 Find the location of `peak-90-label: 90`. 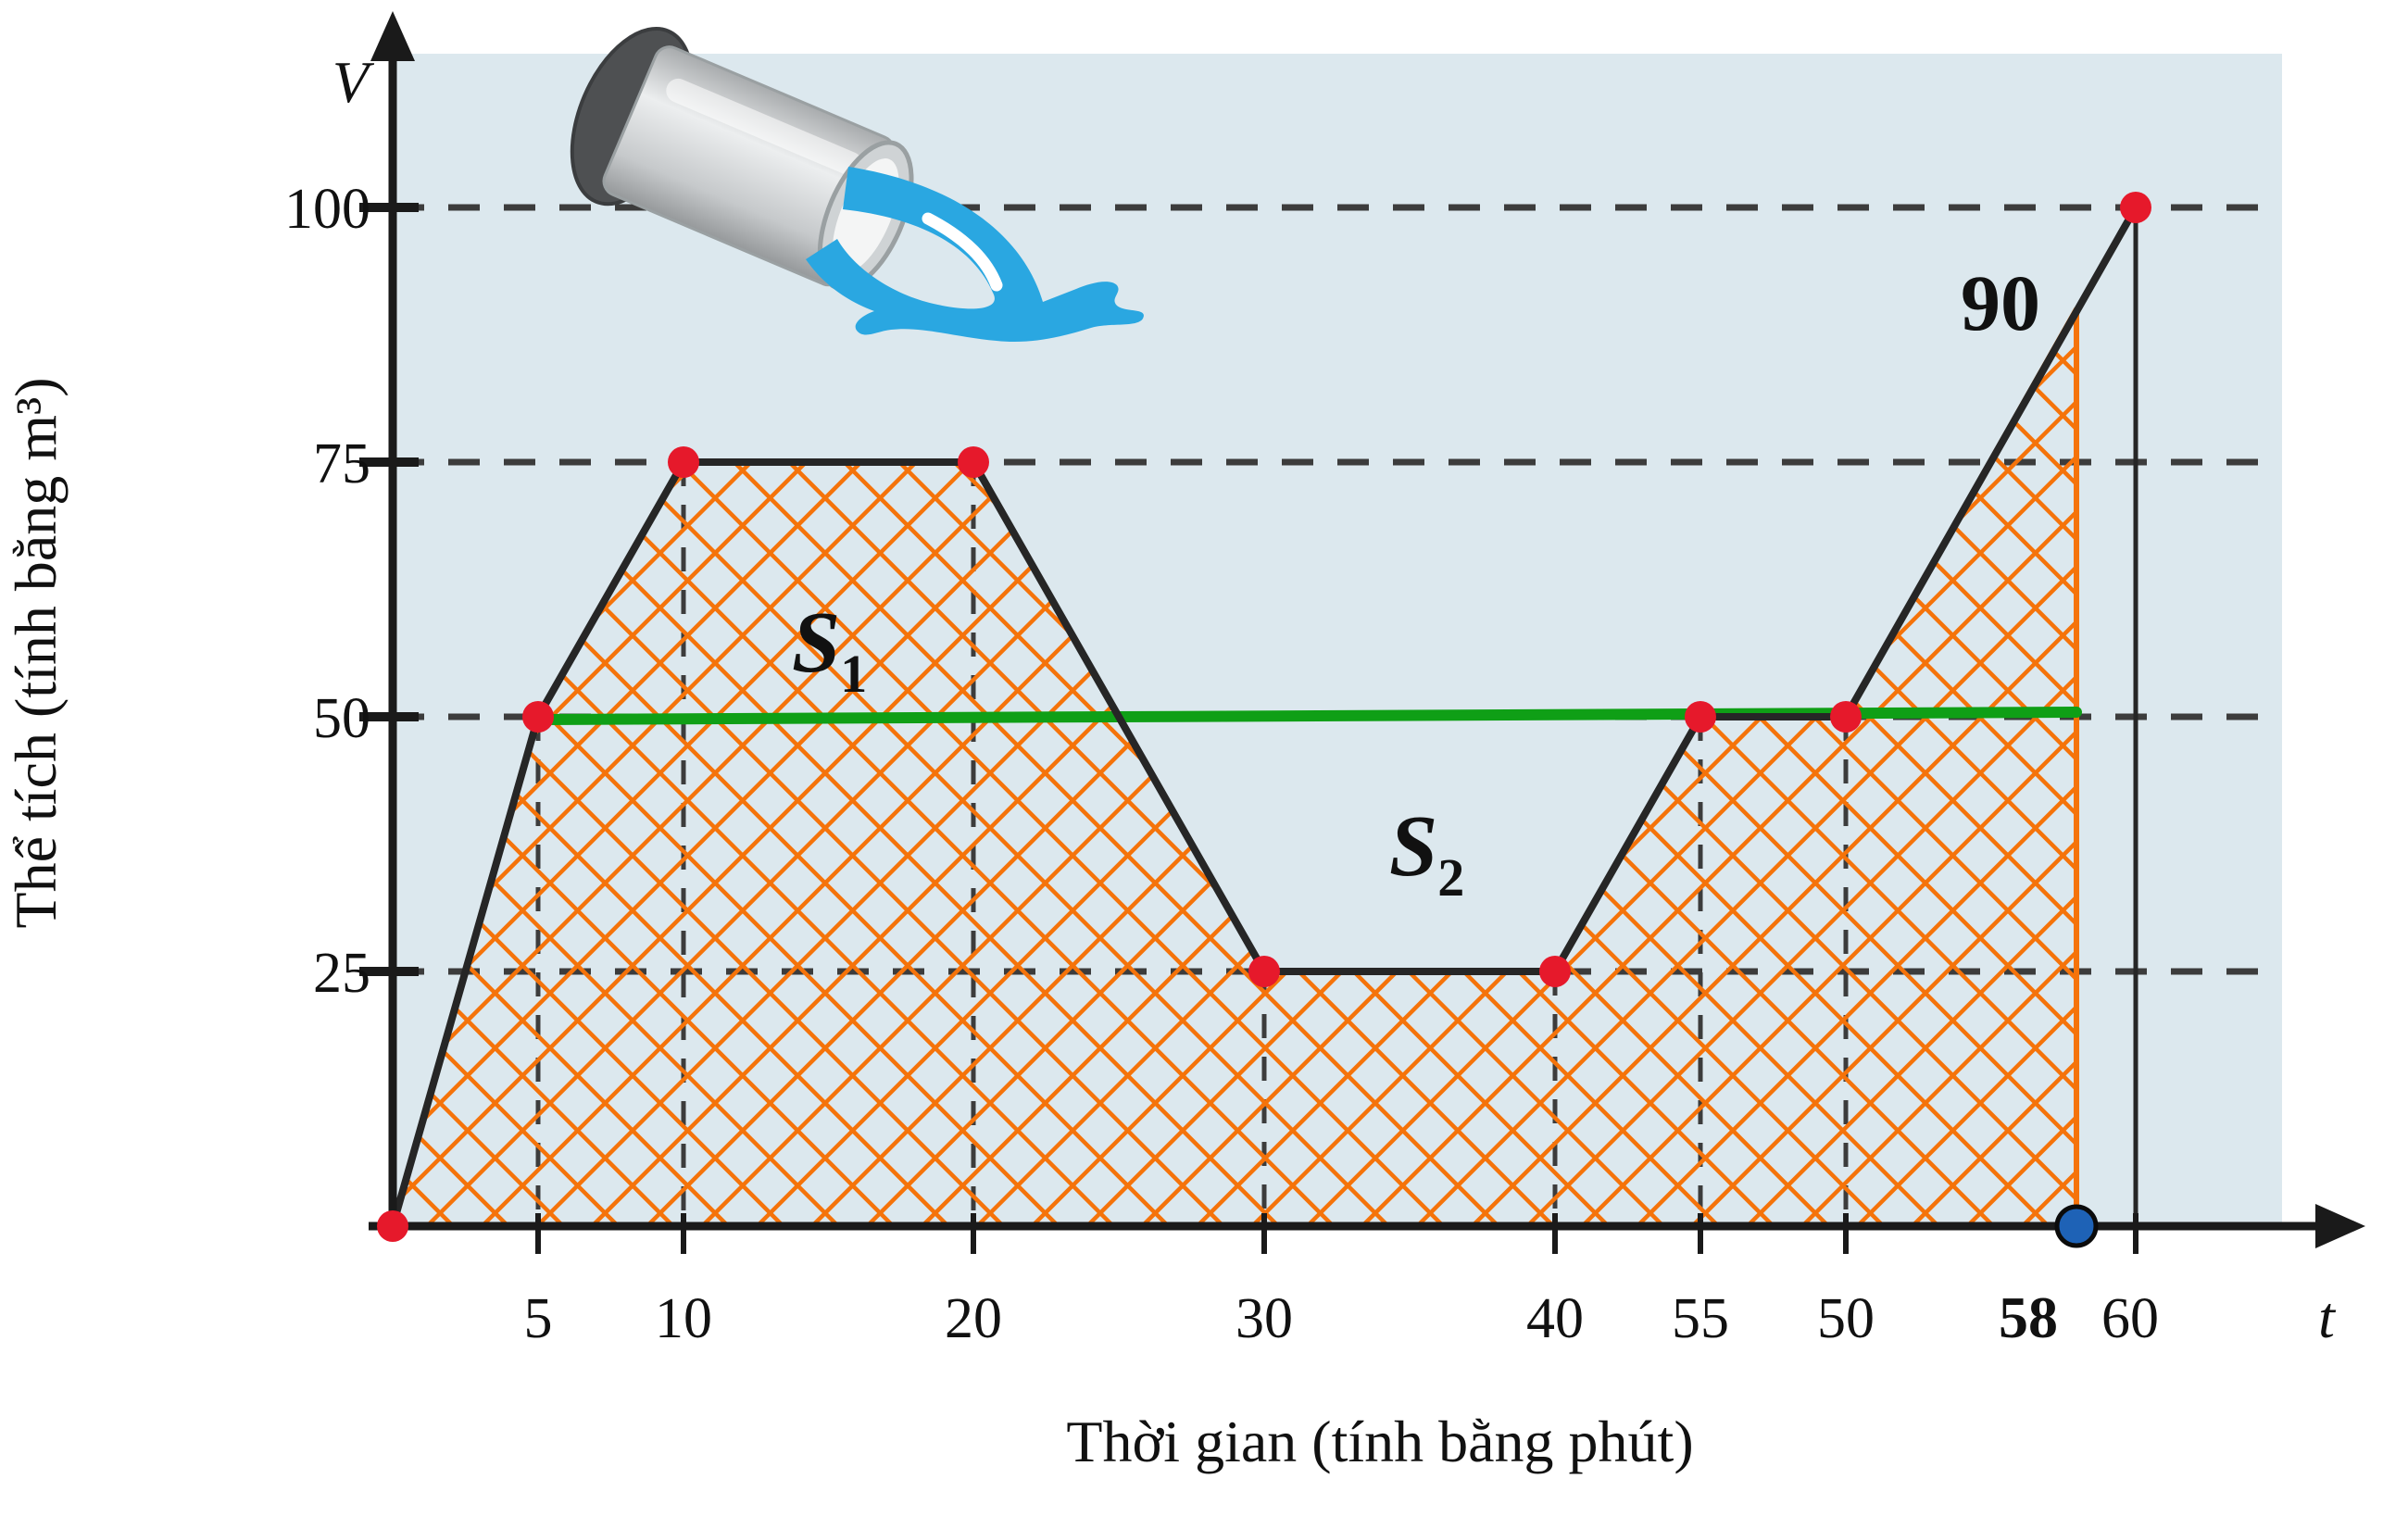

peak-90-label: 90 is located at coordinates (2000, 302).